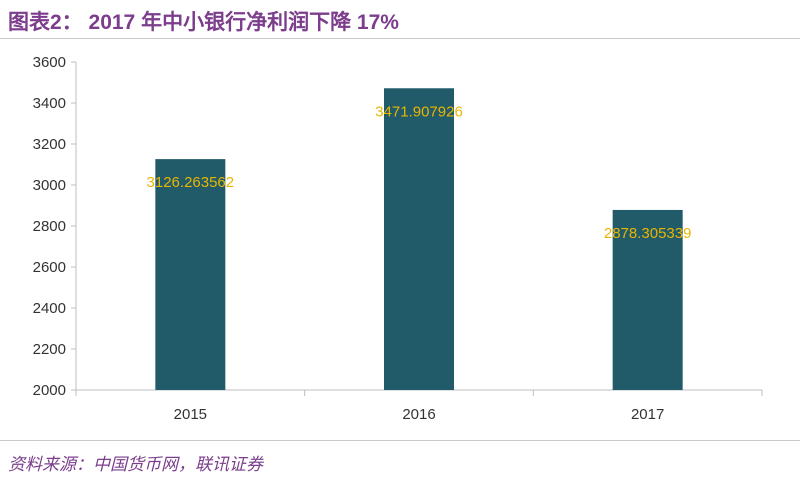 The image size is (800, 503). Describe the element at coordinates (647, 414) in the screenshot. I see `x-tick-label: 2017` at that location.